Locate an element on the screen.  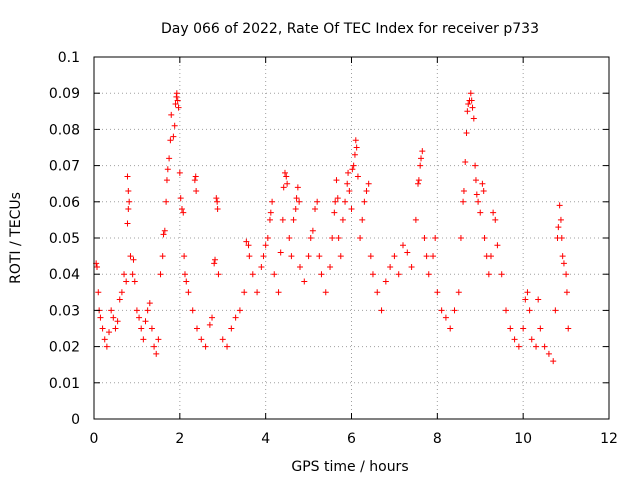
x-tick-label: 10 is located at coordinates (523, 439).